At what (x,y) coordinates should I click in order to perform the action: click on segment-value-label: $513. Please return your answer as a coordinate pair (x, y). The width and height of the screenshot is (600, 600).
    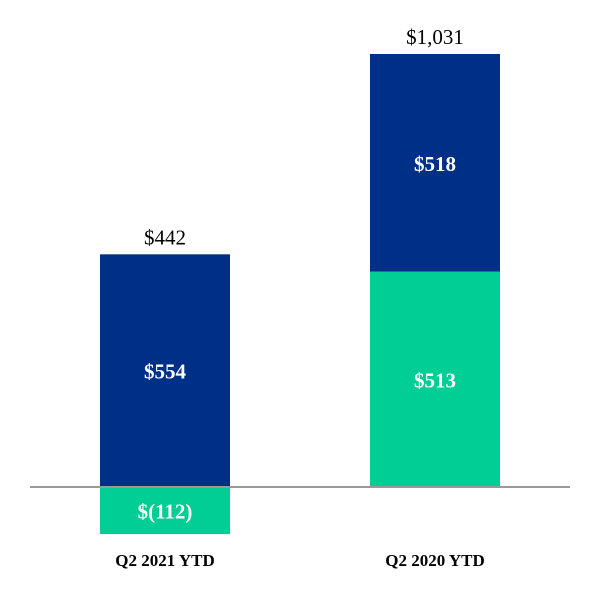
    Looking at the image, I should click on (435, 380).